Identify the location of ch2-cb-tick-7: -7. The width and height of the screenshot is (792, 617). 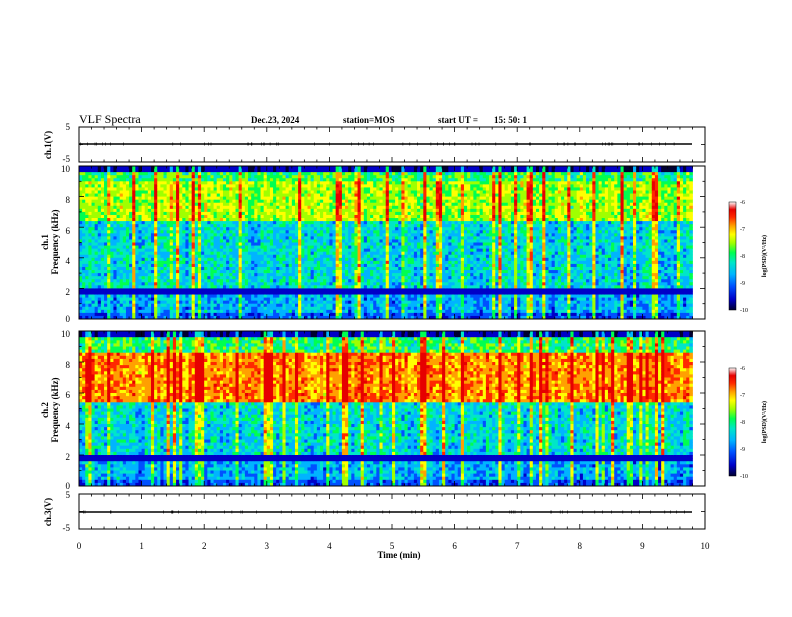
(742, 396).